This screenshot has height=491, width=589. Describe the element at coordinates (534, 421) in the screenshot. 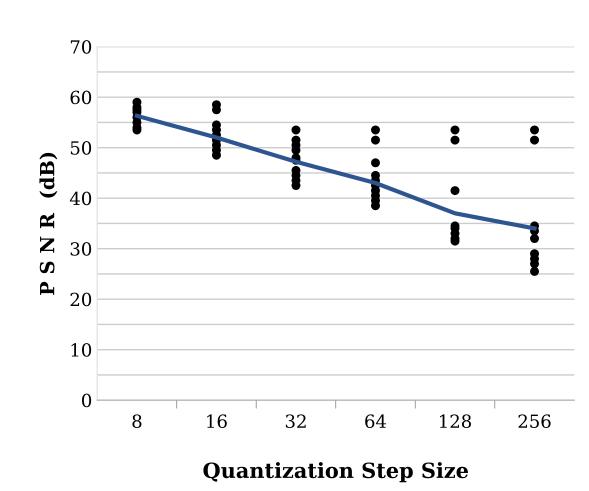

I see `x-tick-label: 256` at that location.